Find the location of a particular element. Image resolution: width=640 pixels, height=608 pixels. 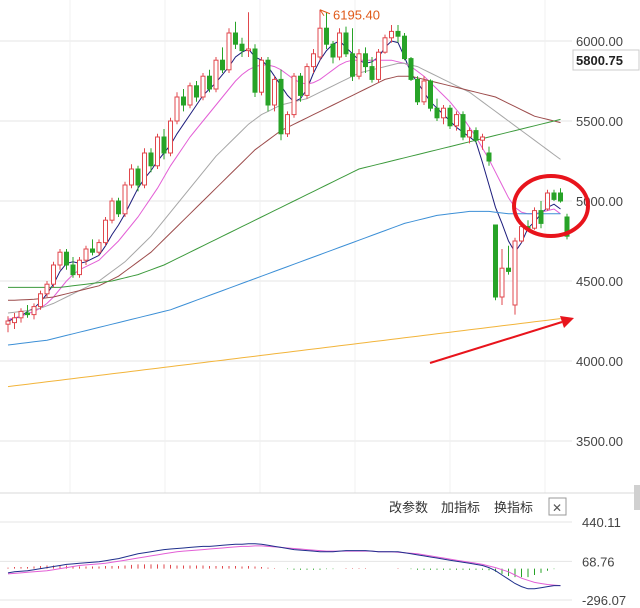

close-indicator-button: ✕ is located at coordinates (557, 506).